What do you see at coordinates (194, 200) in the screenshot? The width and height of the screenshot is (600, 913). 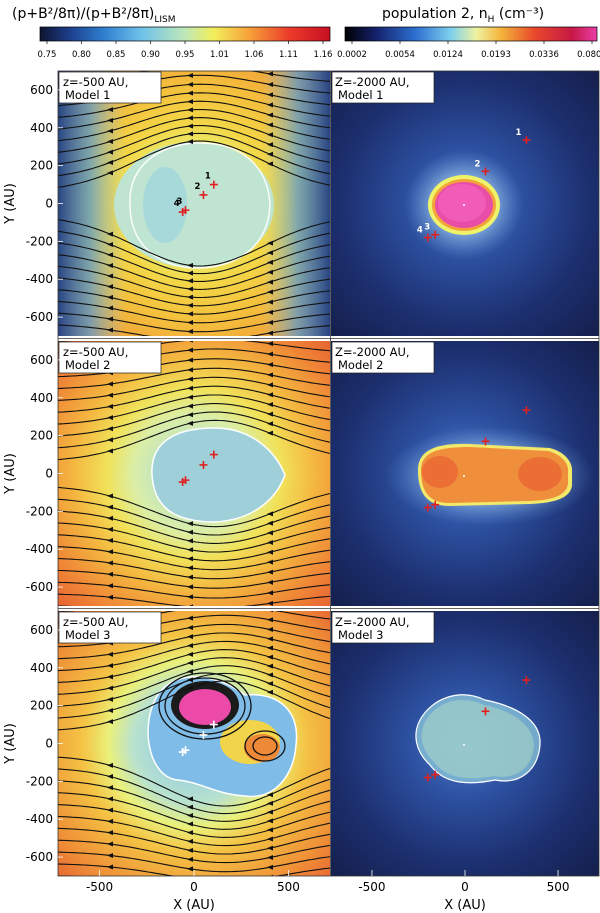 I see `streamlines` at bounding box center [194, 200].